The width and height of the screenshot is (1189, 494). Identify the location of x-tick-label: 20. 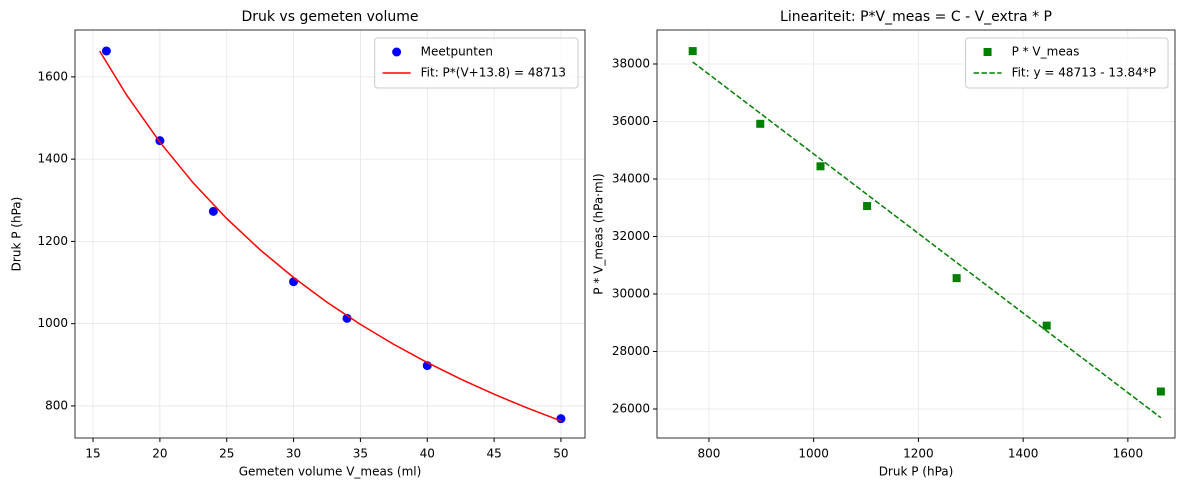
(159, 454).